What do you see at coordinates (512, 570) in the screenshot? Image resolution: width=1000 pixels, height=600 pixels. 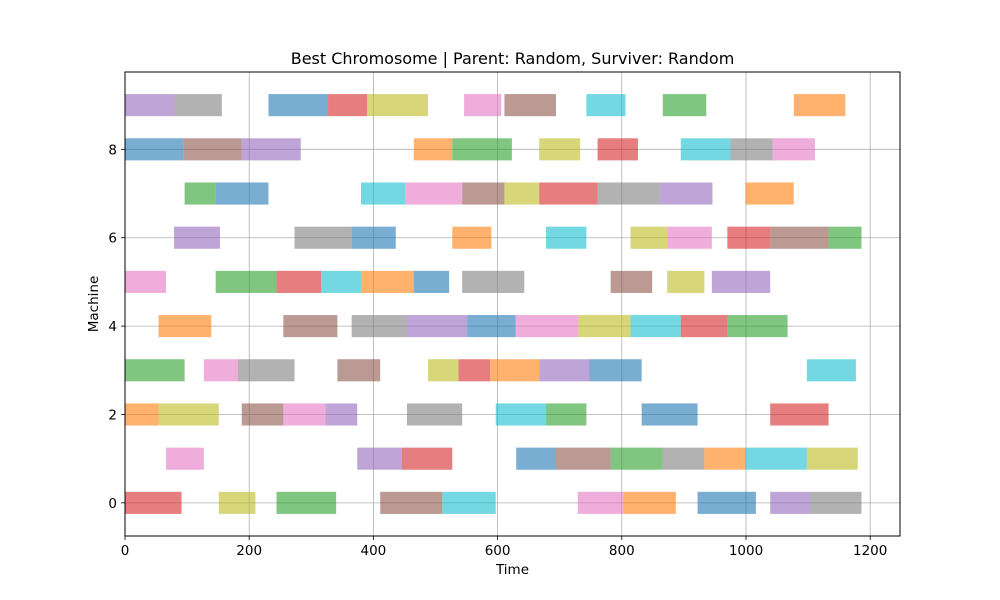 I see `x-axis-label: Time` at bounding box center [512, 570].